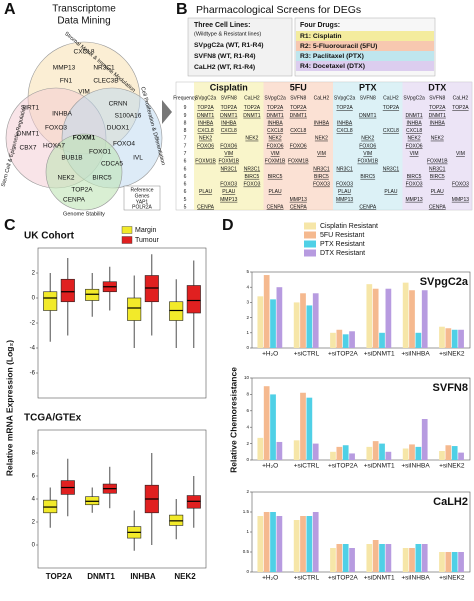 The width and height of the screenshot is (474, 601). Describe the element at coordinates (112, 164) in the screenshot. I see `gene: CDCA5` at that location.